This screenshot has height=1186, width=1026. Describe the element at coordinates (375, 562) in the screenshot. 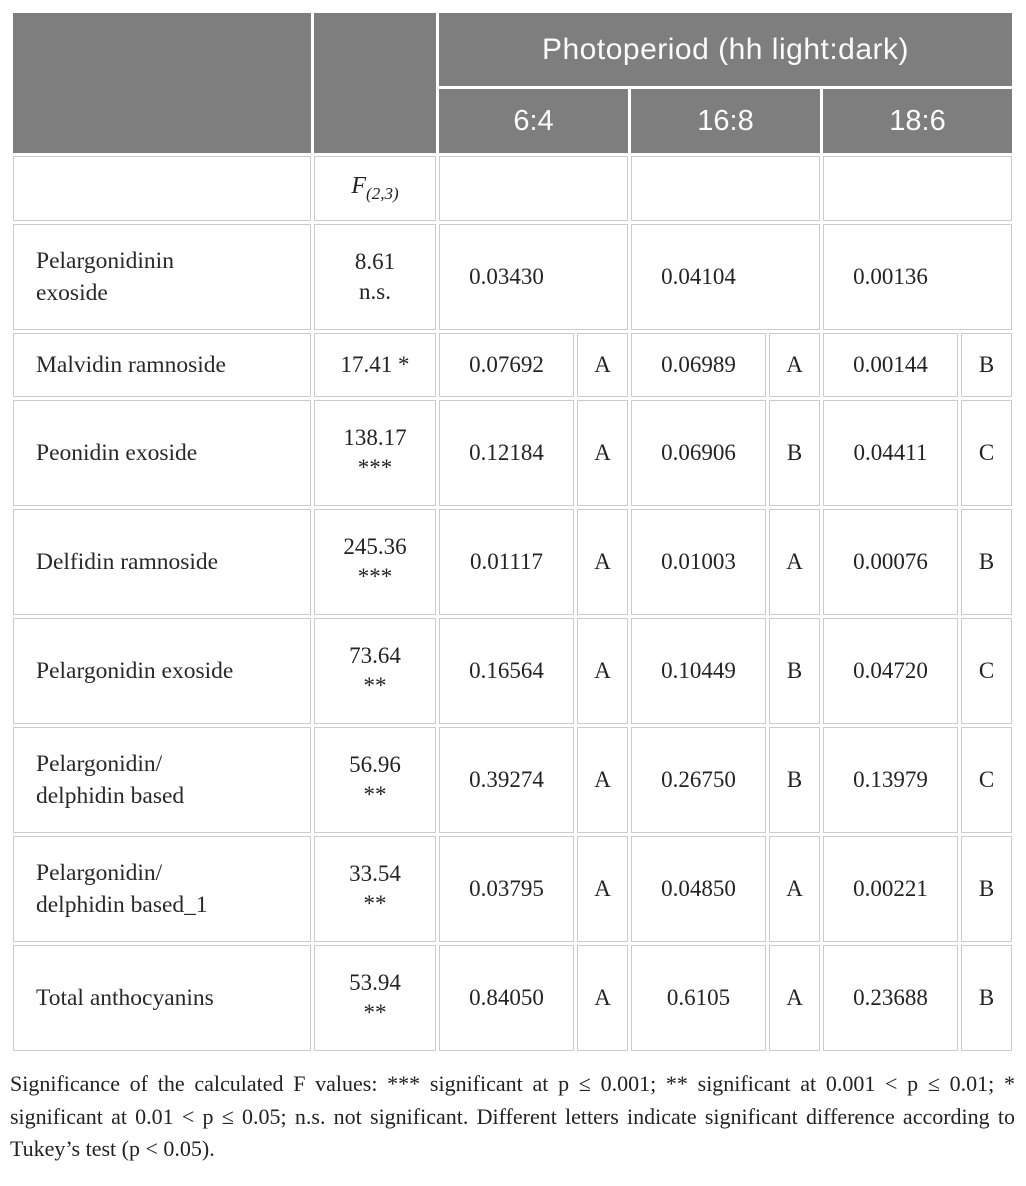

I see `f-value: 245.36 ***` at that location.